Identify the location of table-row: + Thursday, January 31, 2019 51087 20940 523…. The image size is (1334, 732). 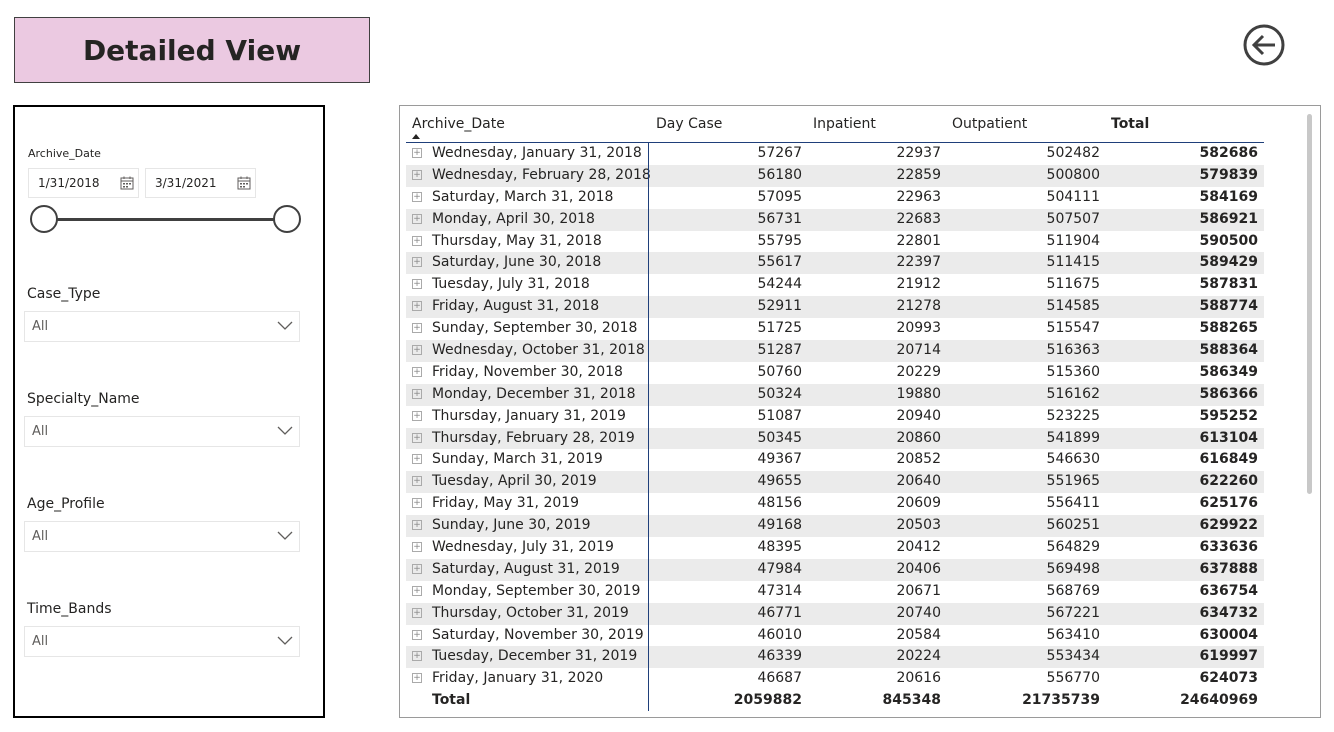
(835, 417).